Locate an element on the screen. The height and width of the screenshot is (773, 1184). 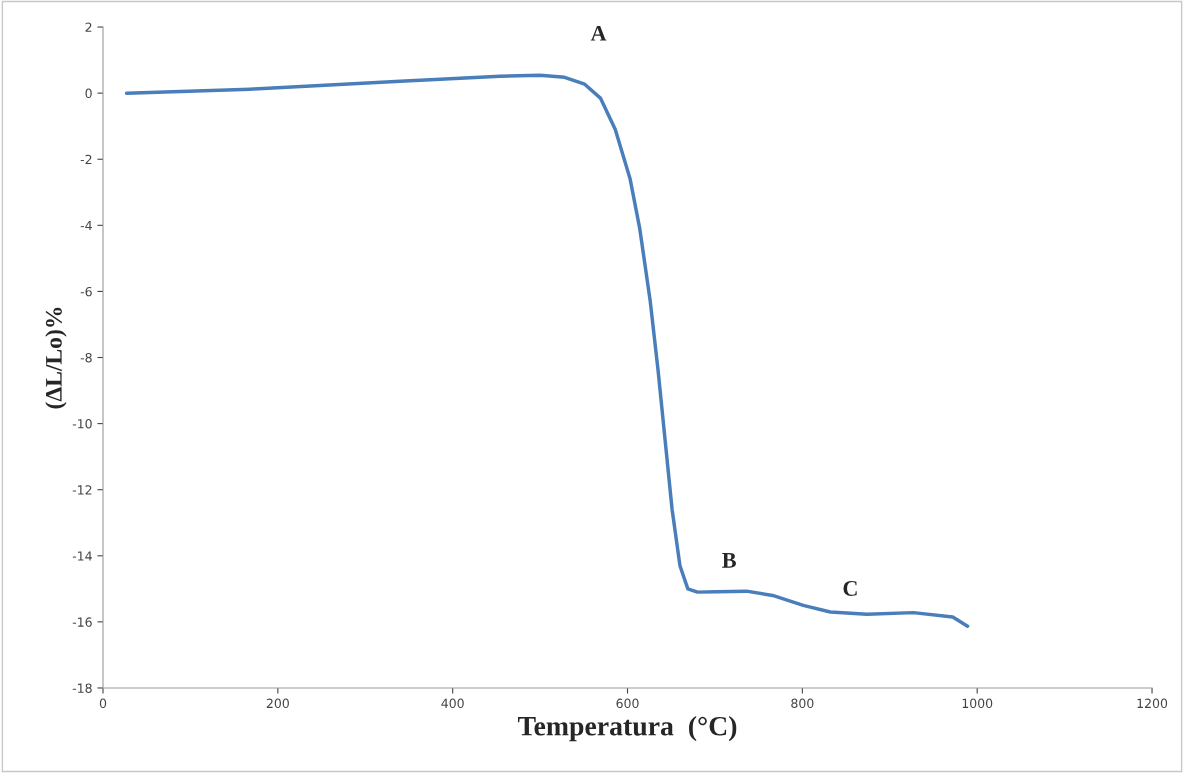
x-tick-label: 200 is located at coordinates (277, 703).